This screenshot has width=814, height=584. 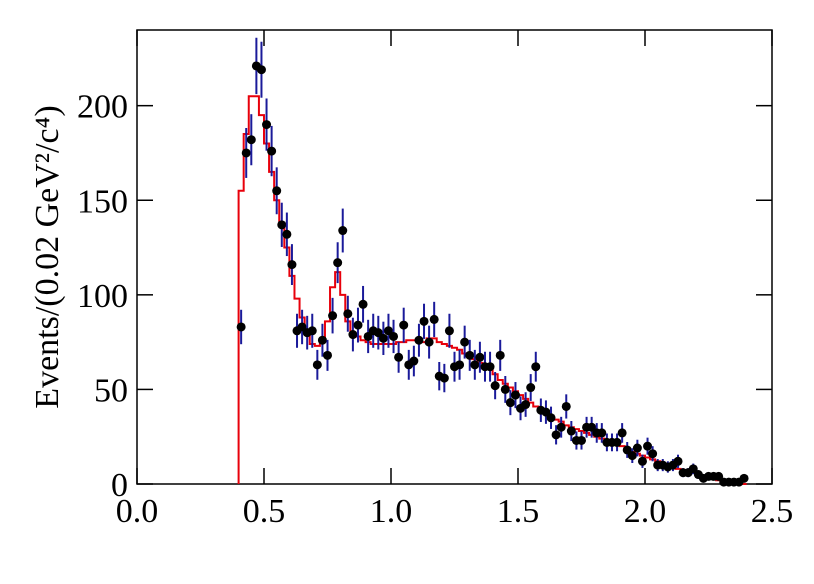 I want to click on y-axis-label: Events/(0.02 GeV²/c⁴), so click(x=47, y=256).